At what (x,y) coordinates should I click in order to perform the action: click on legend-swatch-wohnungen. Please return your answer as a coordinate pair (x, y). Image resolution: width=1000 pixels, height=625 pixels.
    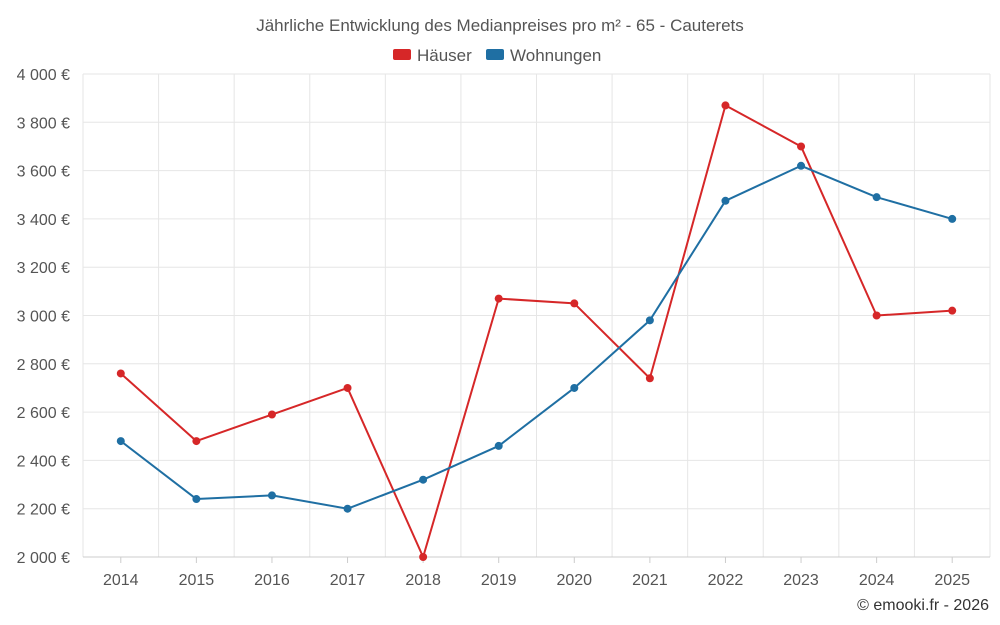
    Looking at the image, I should click on (495, 54).